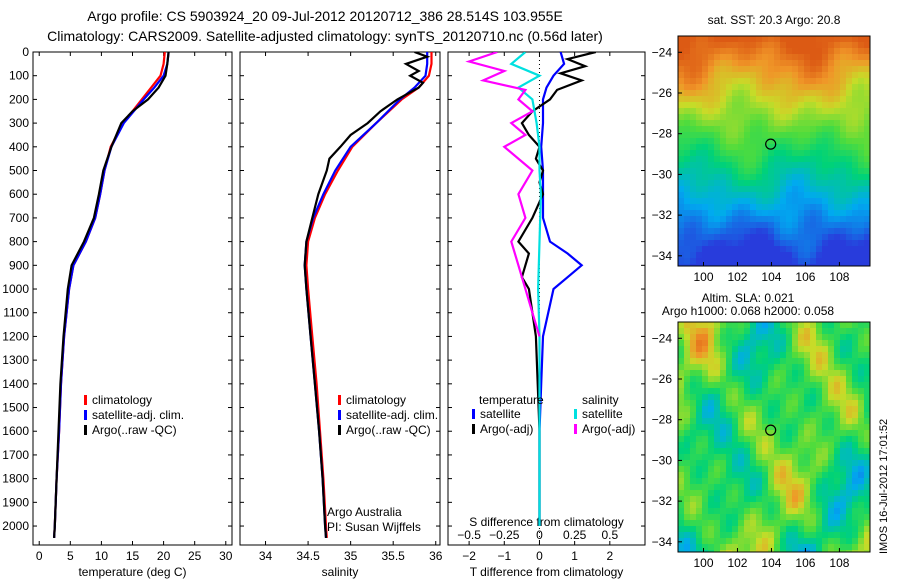 Image resolution: width=900 pixels, height=580 pixels. Describe the element at coordinates (503, 194) in the screenshot. I see `series-line` at that location.